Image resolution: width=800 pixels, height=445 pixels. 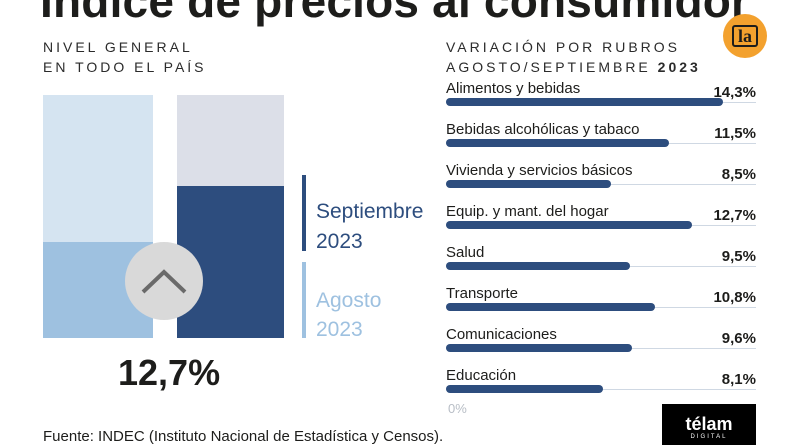 What do you see at coordinates (349, 300) in the screenshot?
I see `august-legend-month: Agosto` at bounding box center [349, 300].